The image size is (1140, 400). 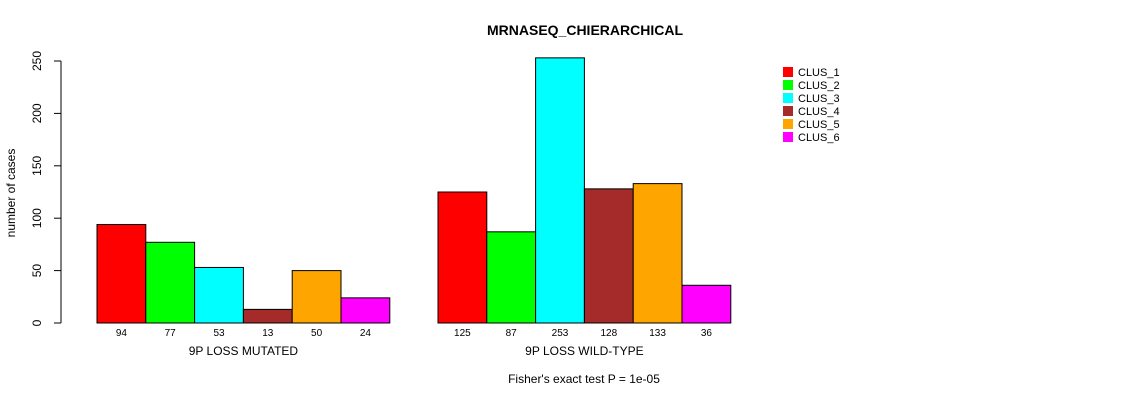 I want to click on legend-label: CLUS_3, so click(x=819, y=99).